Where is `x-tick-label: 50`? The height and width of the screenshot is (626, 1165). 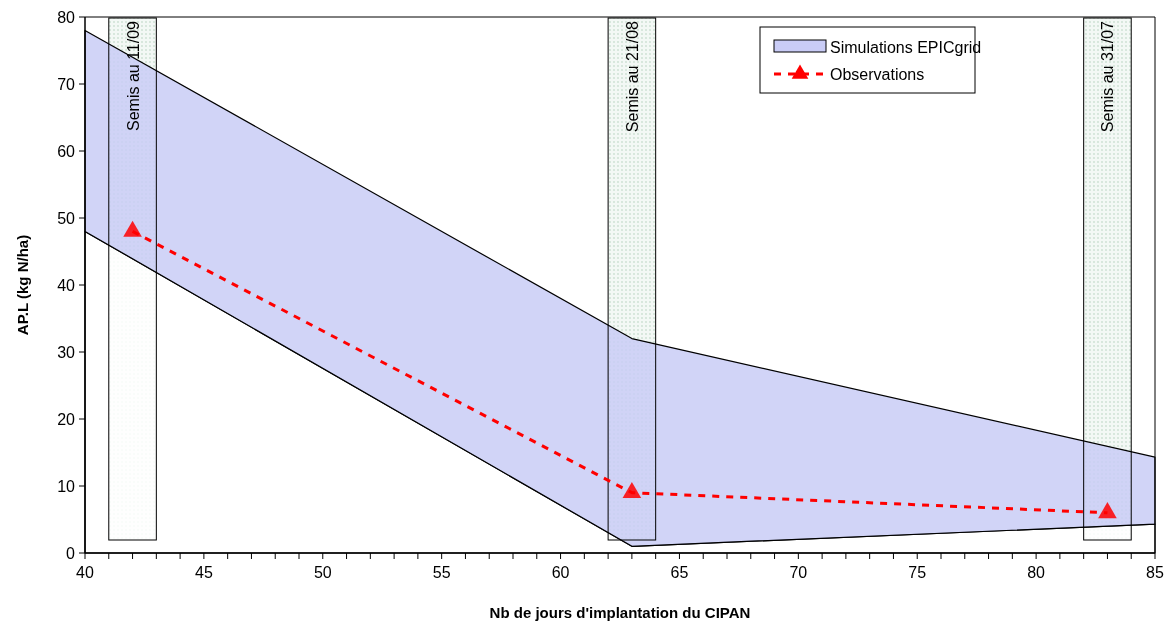 x-tick-label: 50 is located at coordinates (322, 572).